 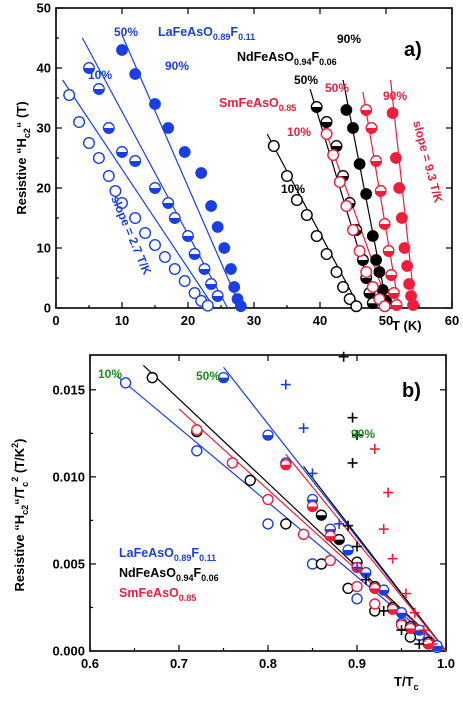 What do you see at coordinates (47, 308) in the screenshot?
I see `y-tick-label: 0` at bounding box center [47, 308].